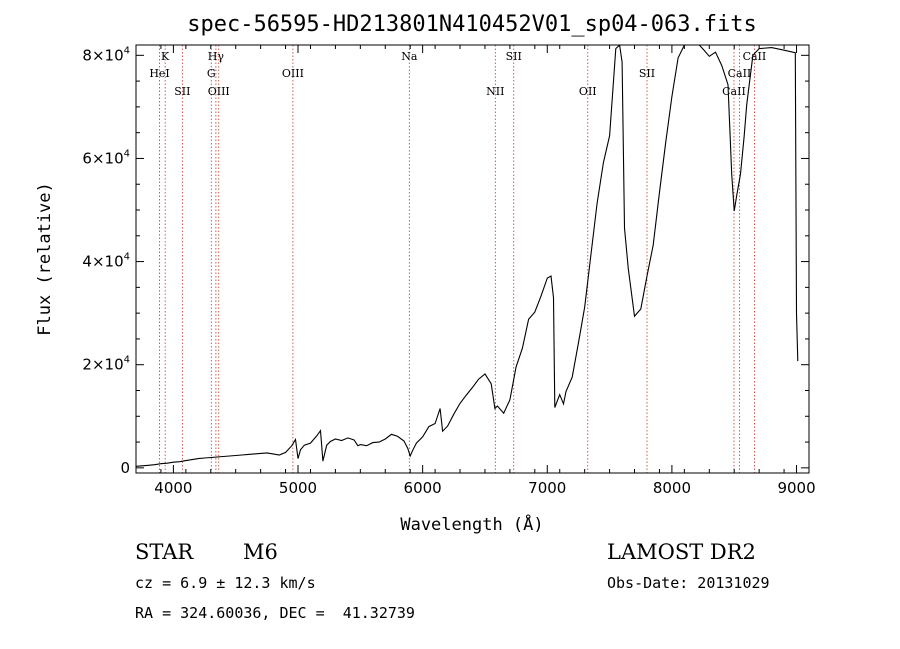 The image size is (900, 649). Describe the element at coordinates (45, 259) in the screenshot. I see `y-axis-label: Flux (relative)` at that location.